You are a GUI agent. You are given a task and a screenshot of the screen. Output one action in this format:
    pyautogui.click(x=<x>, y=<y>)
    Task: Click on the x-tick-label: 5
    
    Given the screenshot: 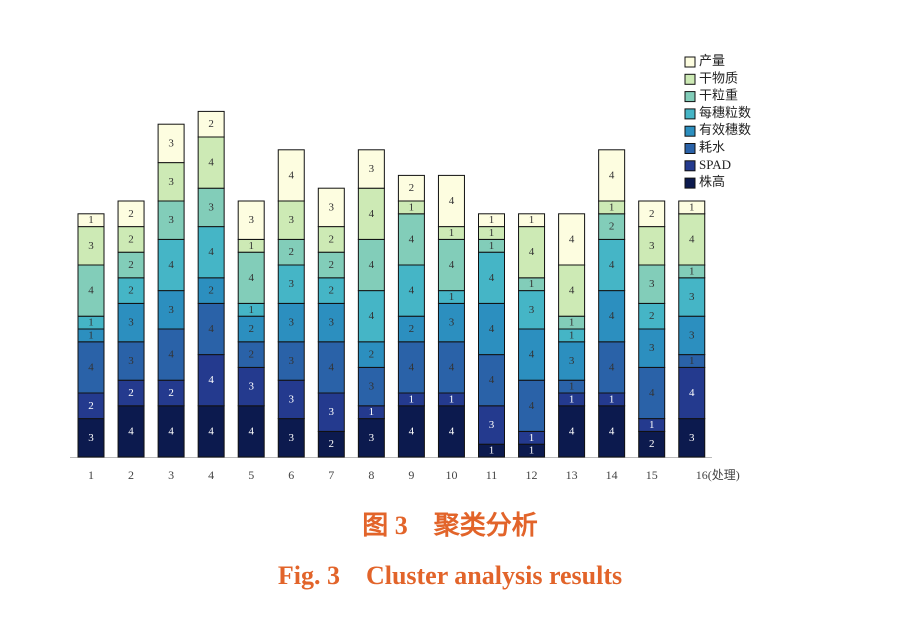 What is the action you would take?
    pyautogui.click(x=251, y=475)
    